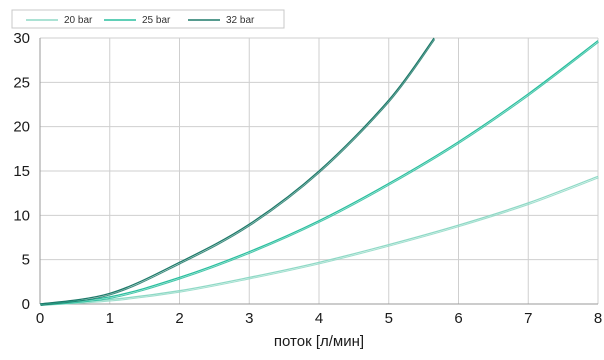  What do you see at coordinates (598, 318) in the screenshot?
I see `x-tick-label-8: 8` at bounding box center [598, 318].